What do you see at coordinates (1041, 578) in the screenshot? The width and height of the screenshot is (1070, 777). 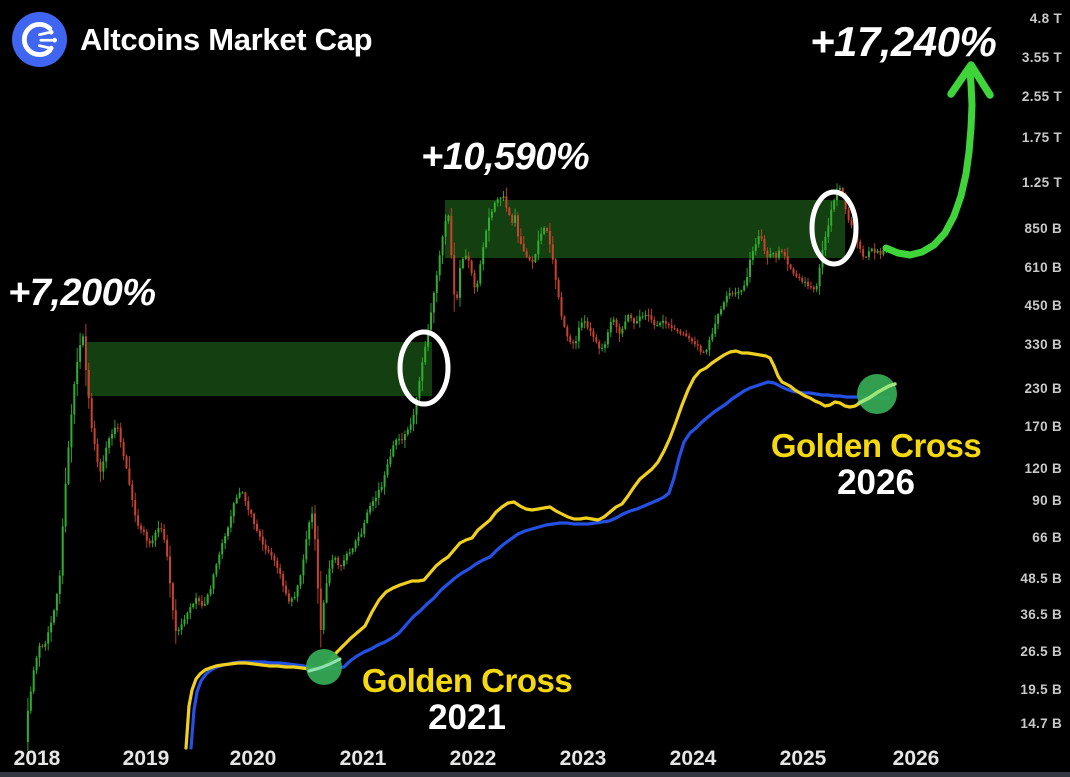 I see `y-axis-tick-label: 48.5 B` at bounding box center [1041, 578].